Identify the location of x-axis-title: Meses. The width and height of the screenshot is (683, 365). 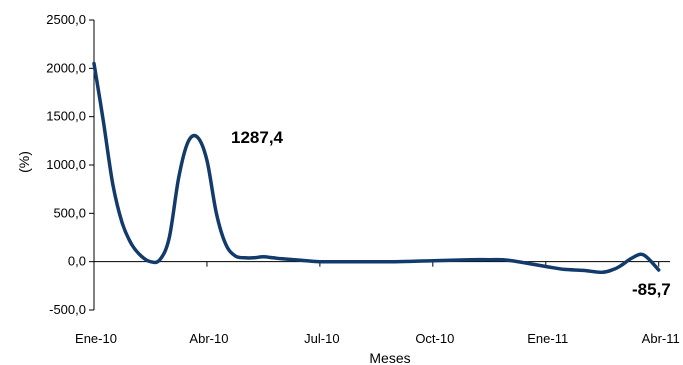
(389, 357).